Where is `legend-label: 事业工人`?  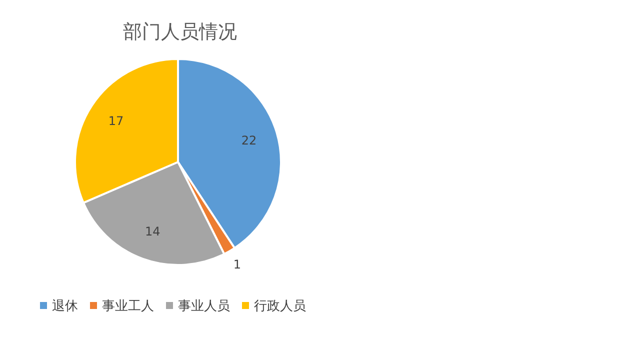
legend-label: 事业工人 is located at coordinates (128, 306).